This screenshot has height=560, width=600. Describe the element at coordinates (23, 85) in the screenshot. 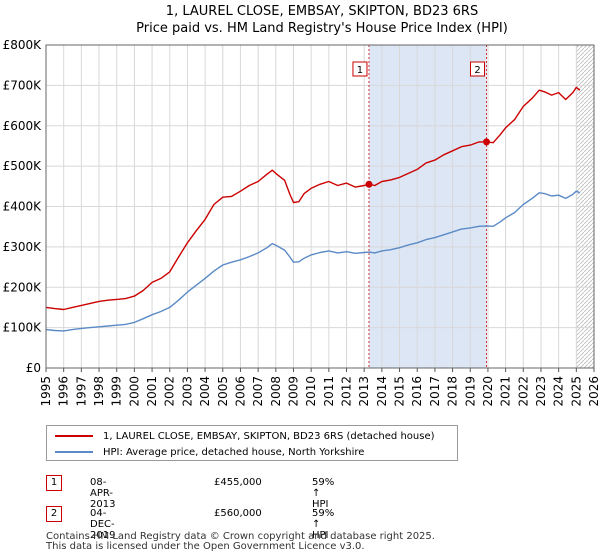

I see `y-tick-label-7: £700K` at that location.